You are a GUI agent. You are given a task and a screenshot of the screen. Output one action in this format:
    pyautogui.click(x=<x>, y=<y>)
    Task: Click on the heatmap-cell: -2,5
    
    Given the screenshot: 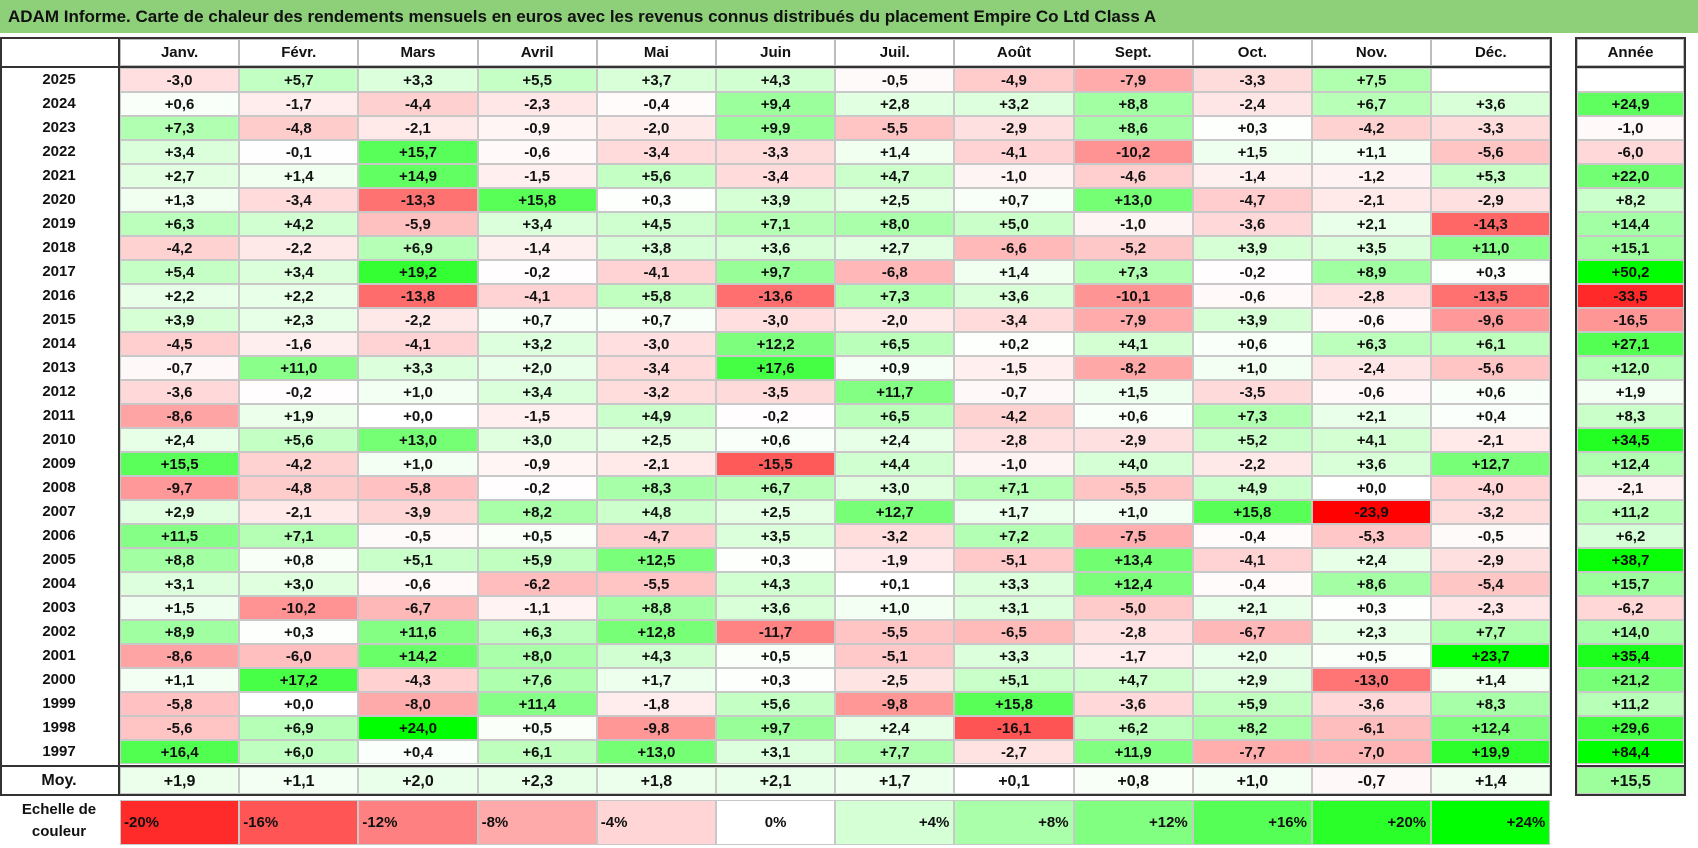 What is the action you would take?
    pyautogui.click(x=895, y=680)
    